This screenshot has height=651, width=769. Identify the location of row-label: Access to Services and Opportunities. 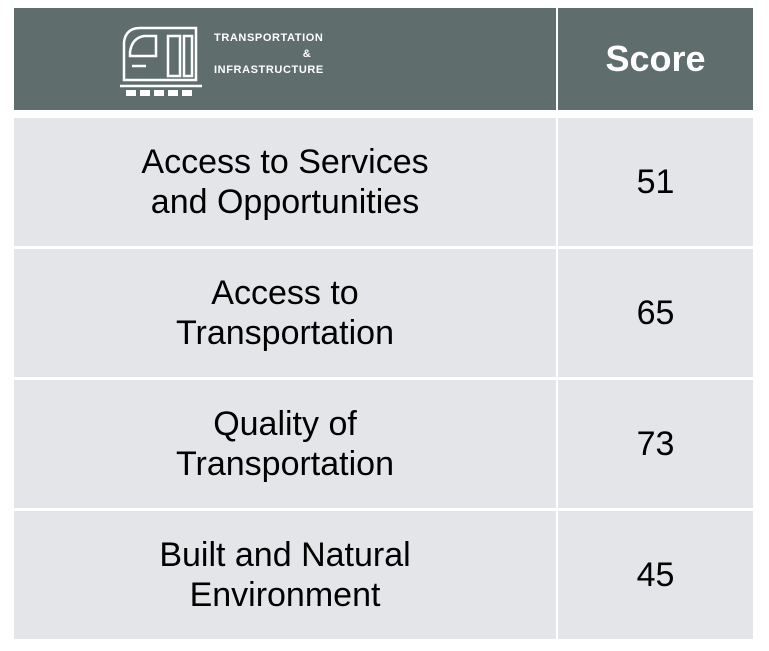
(285, 182).